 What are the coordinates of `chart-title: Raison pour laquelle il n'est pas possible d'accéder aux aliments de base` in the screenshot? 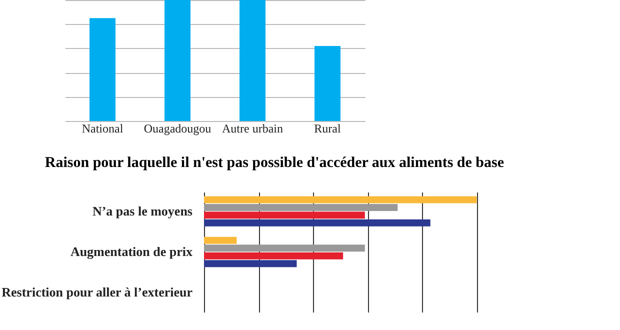 It's located at (274, 163).